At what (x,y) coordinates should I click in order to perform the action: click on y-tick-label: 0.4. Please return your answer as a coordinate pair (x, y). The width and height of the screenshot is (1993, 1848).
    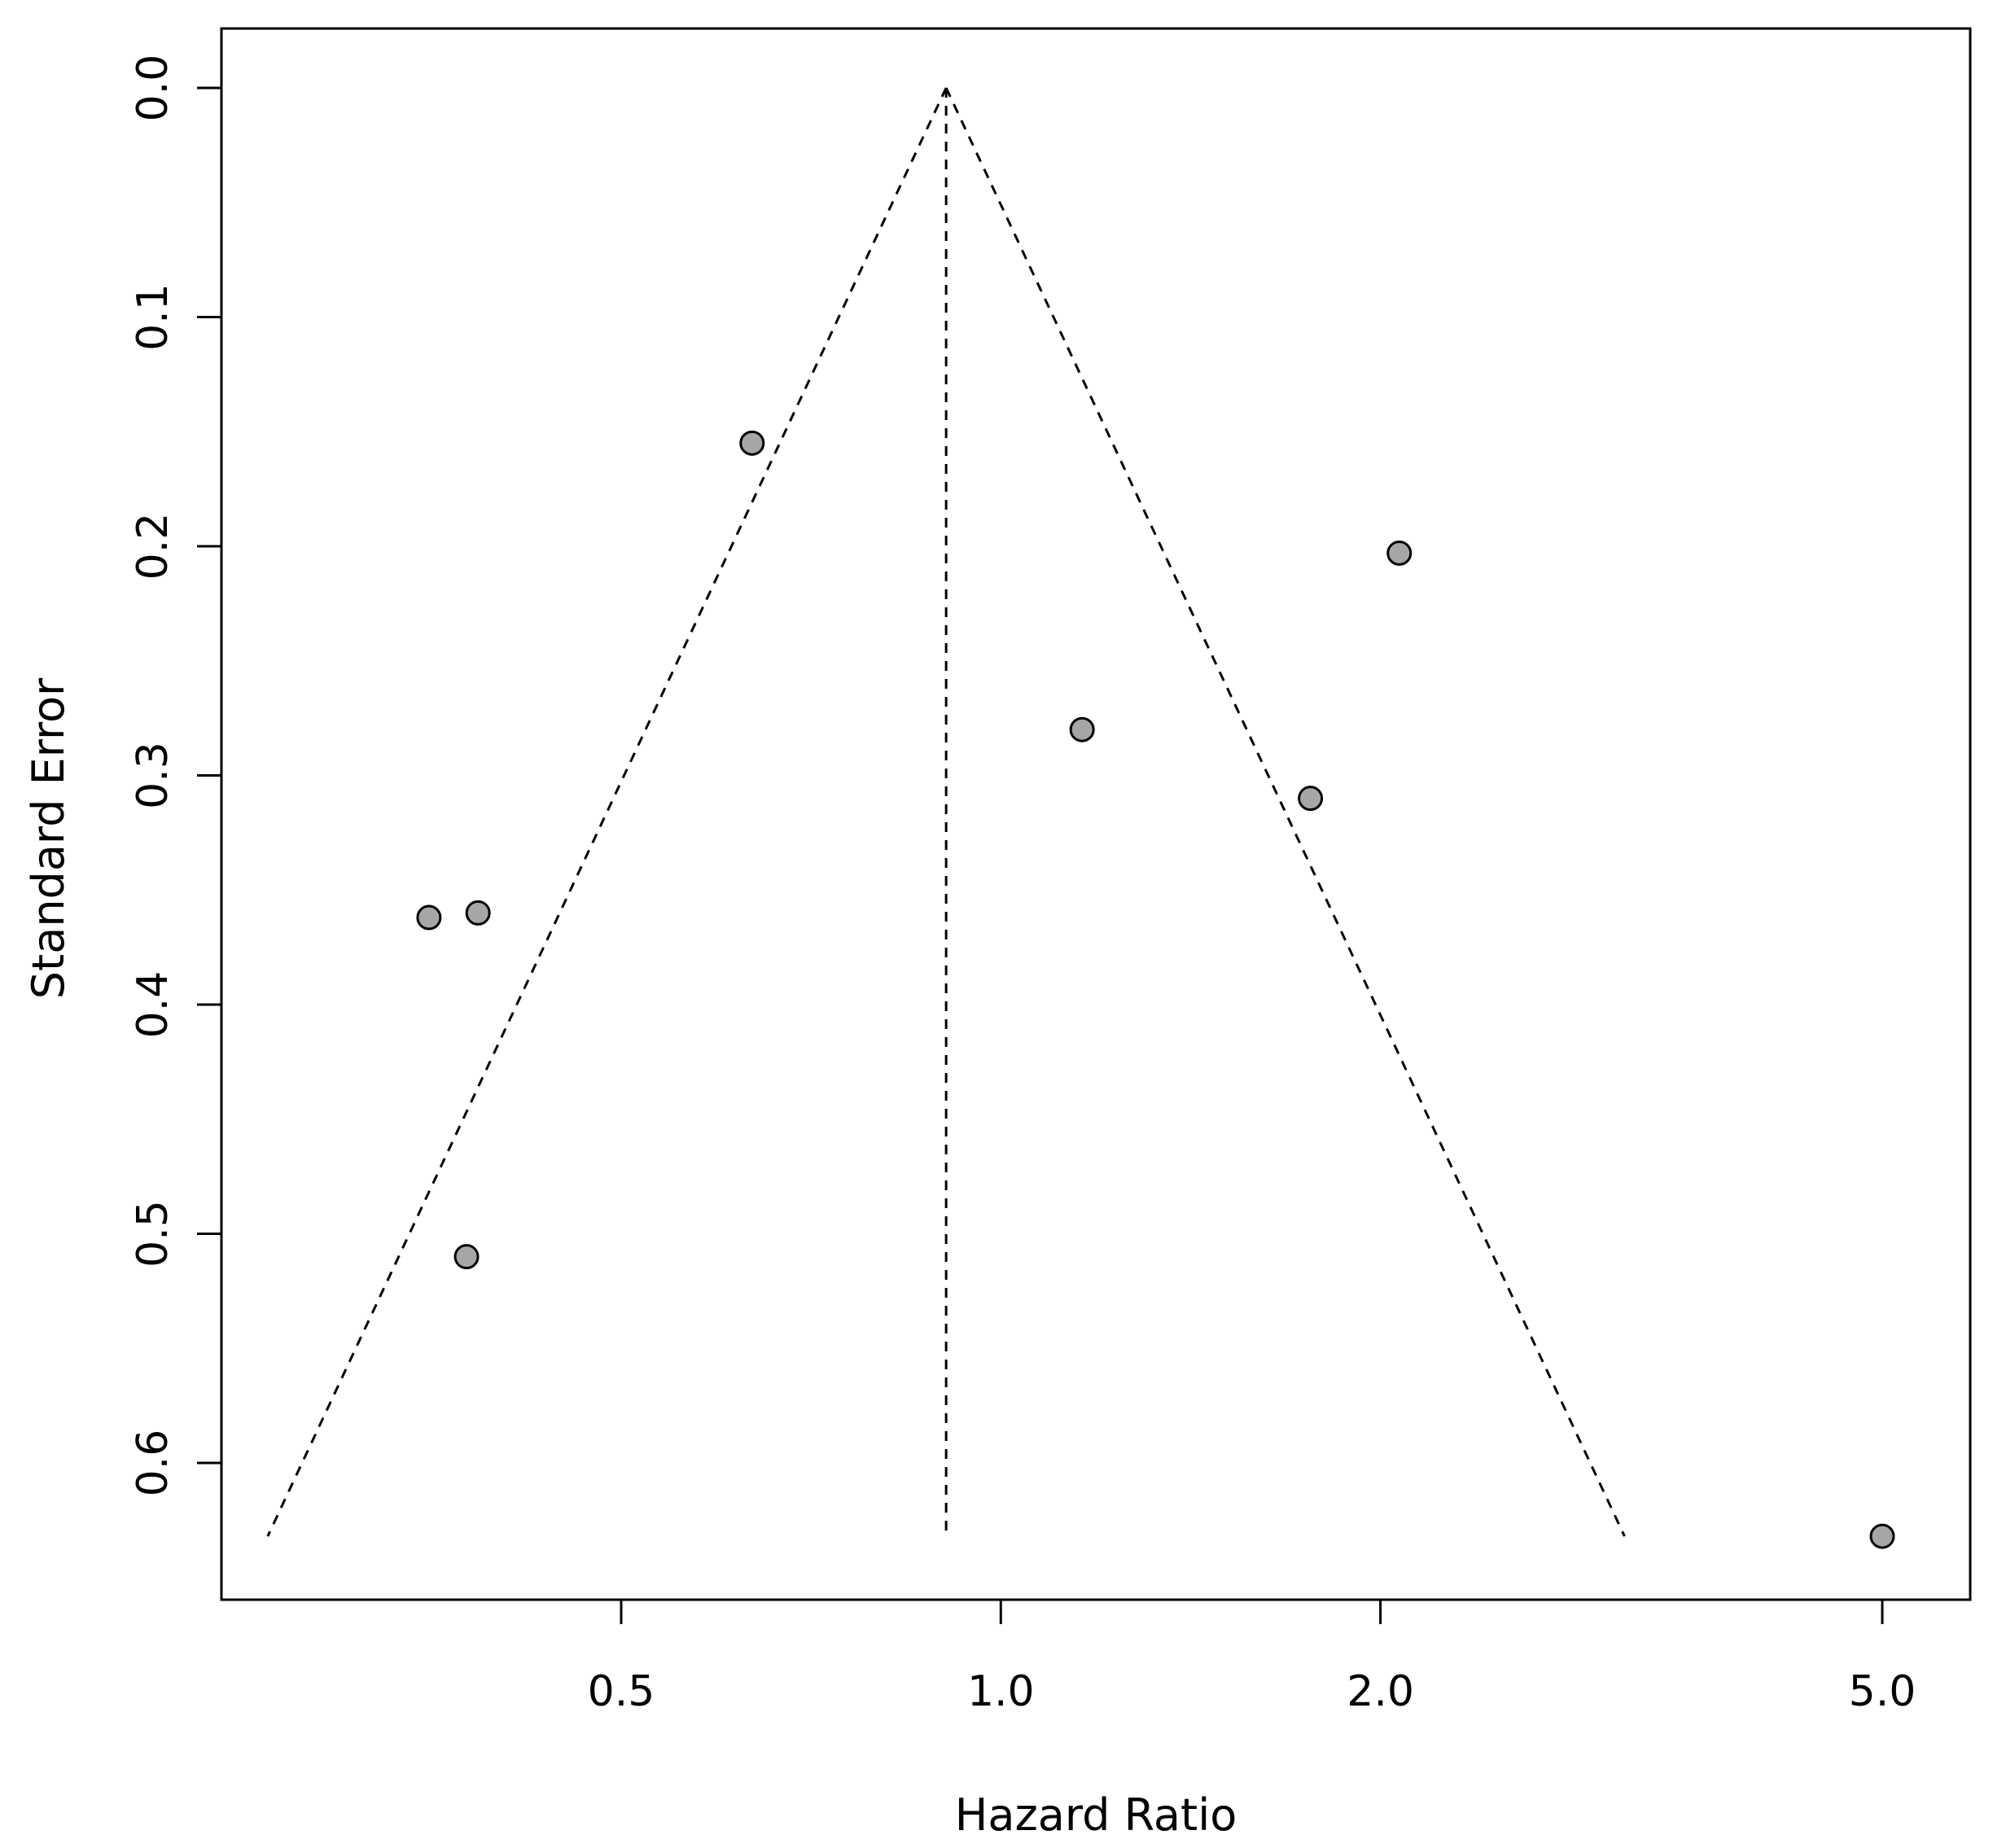
    Looking at the image, I should click on (153, 1005).